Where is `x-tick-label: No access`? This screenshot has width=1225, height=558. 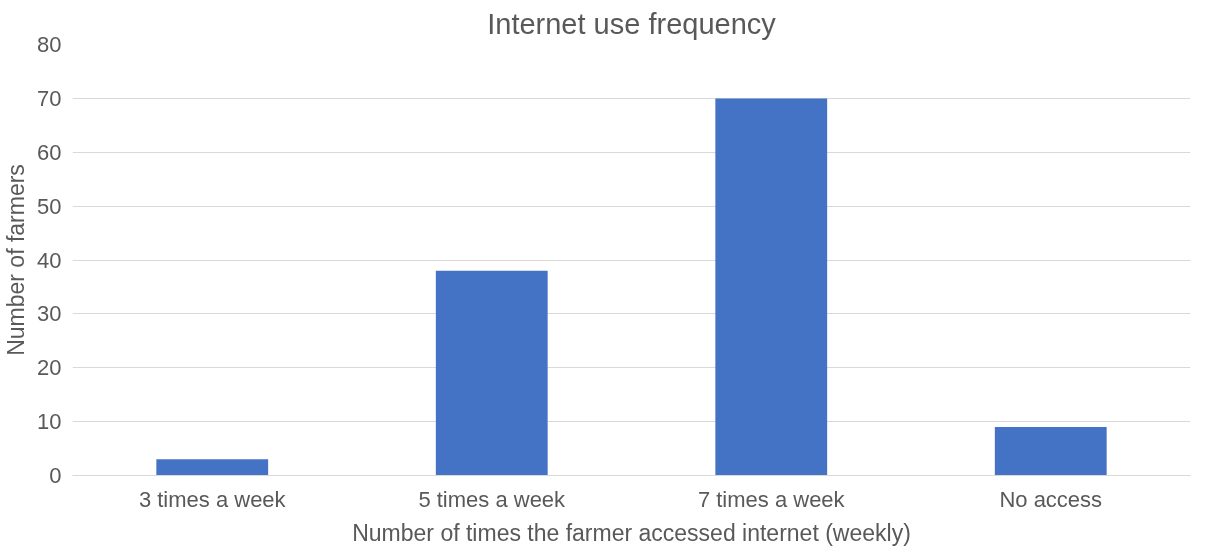
x-tick-label: No access is located at coordinates (1051, 499).